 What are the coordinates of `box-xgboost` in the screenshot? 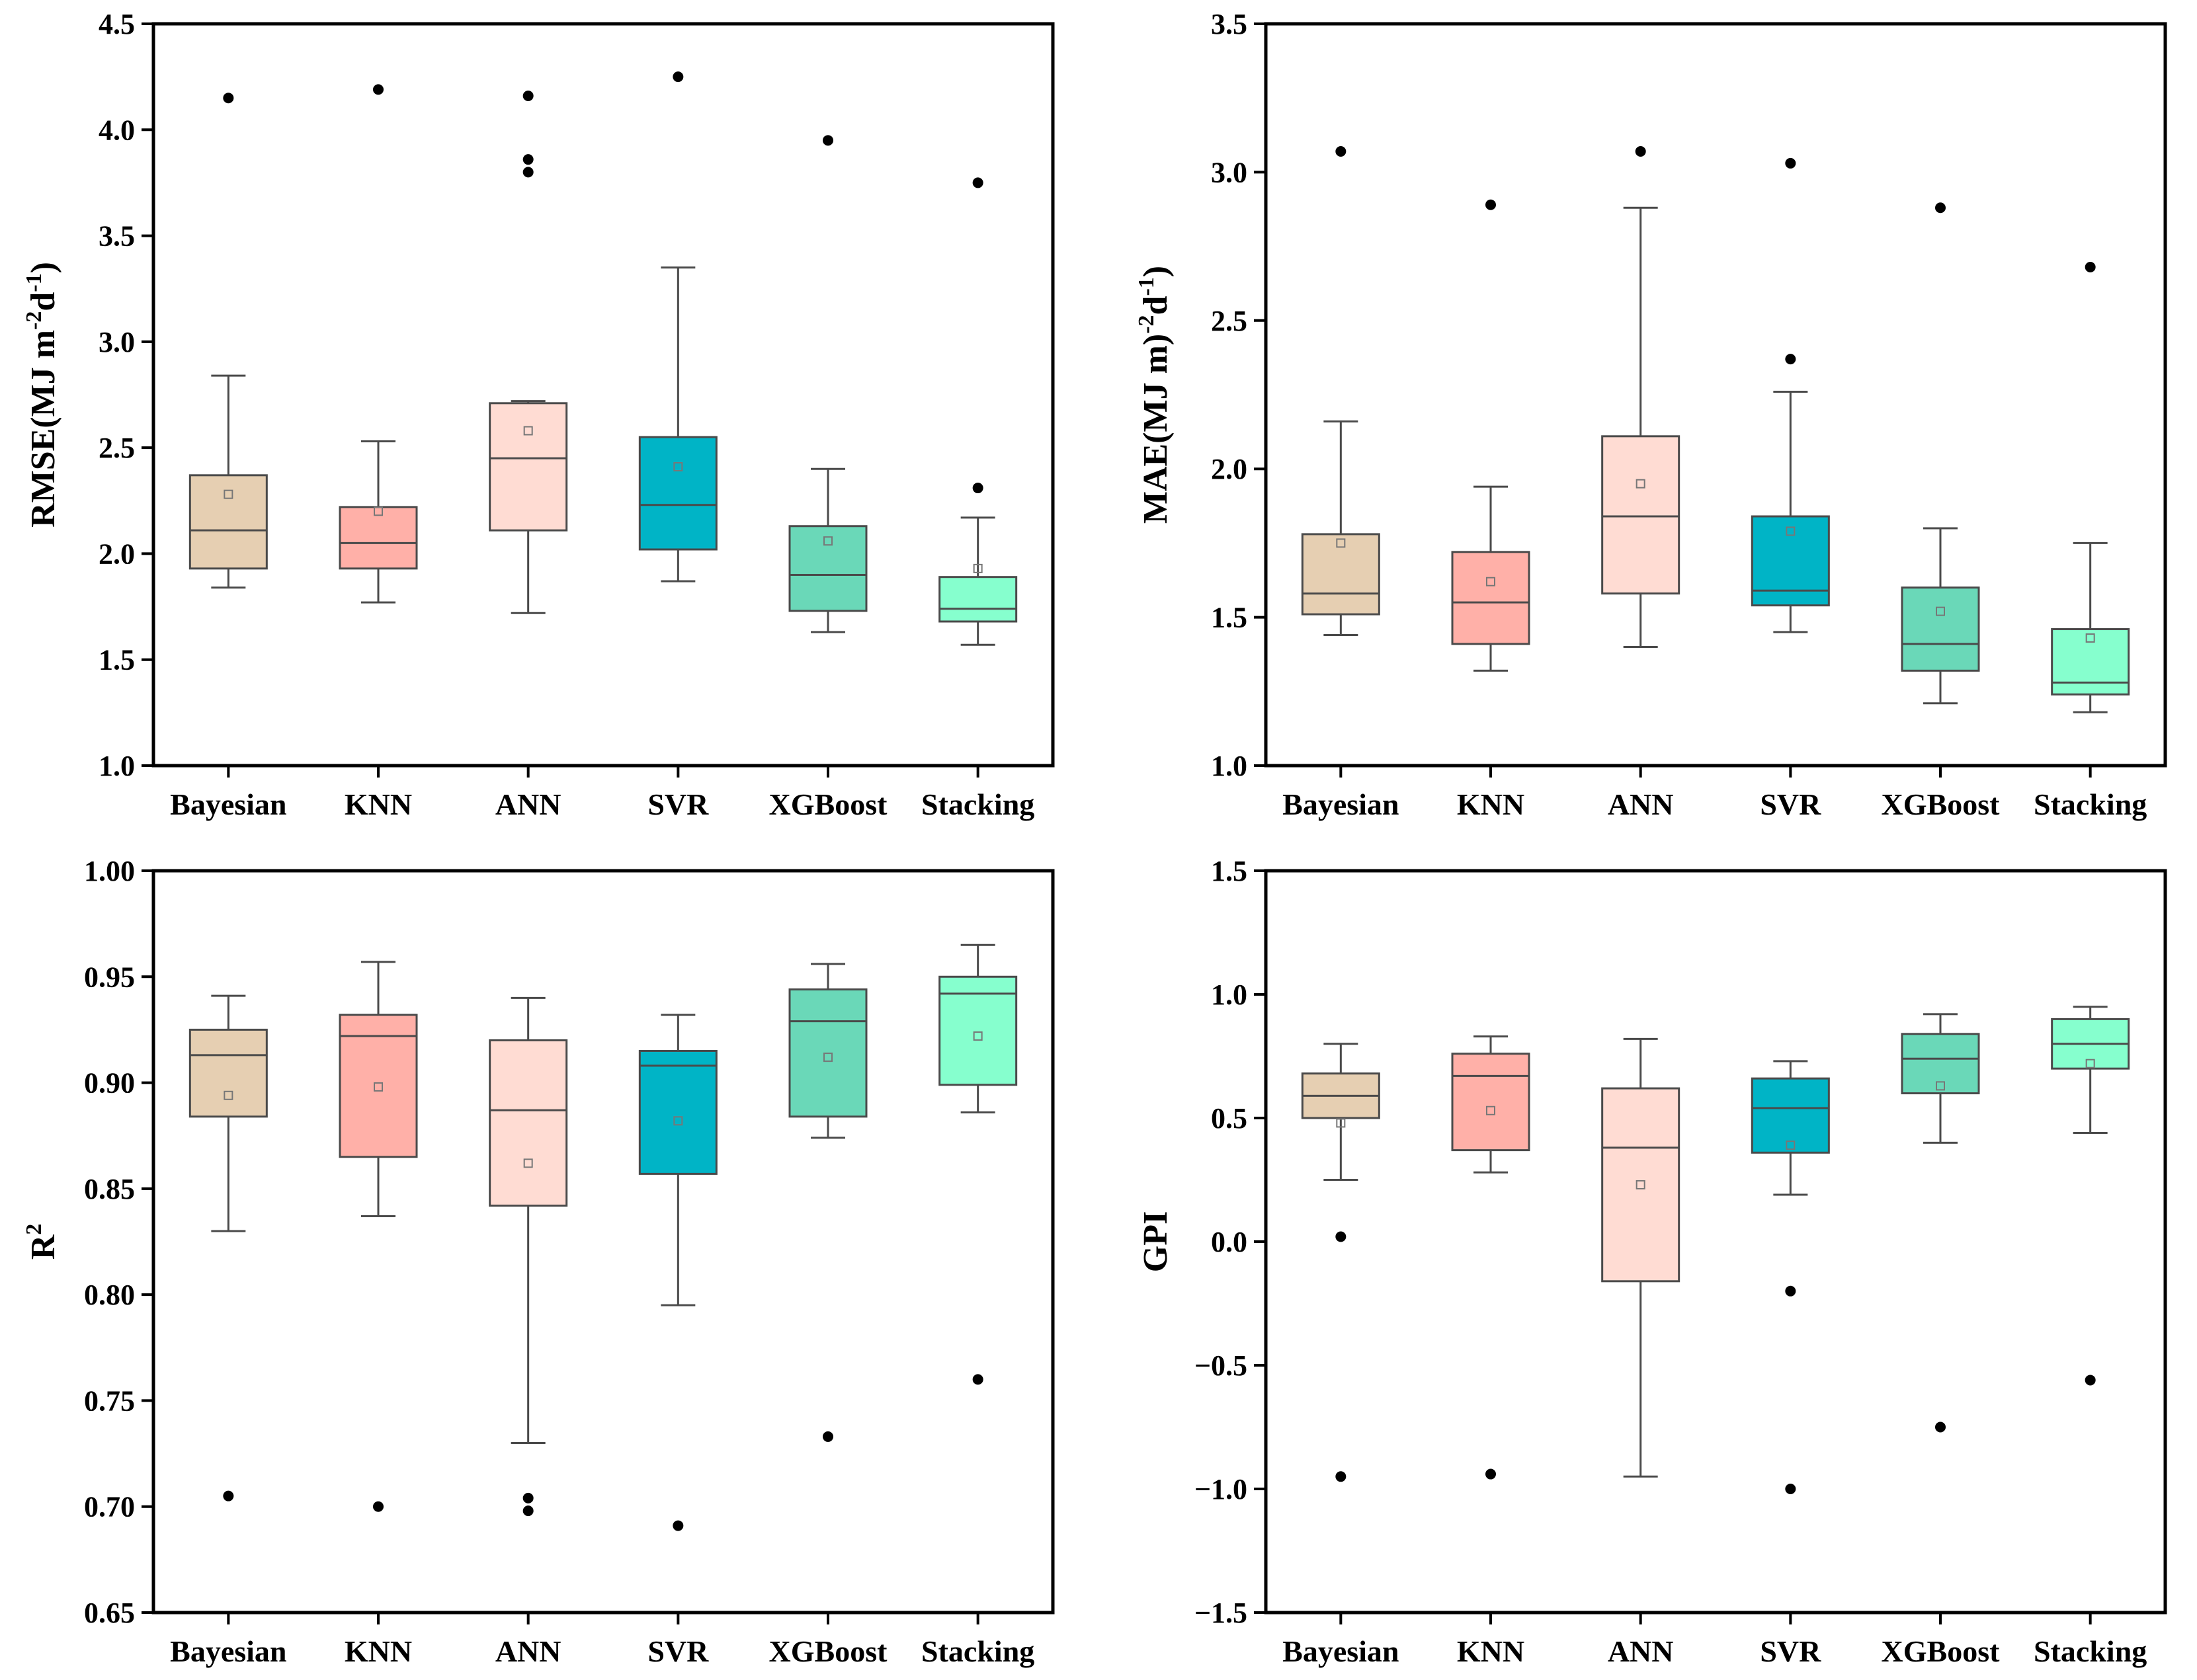 It's located at (1940, 1223).